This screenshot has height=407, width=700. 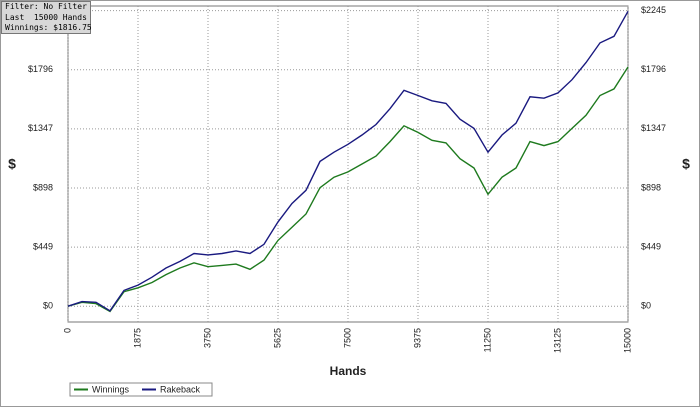 I want to click on y2-tick-label: $1796, so click(x=653, y=69).